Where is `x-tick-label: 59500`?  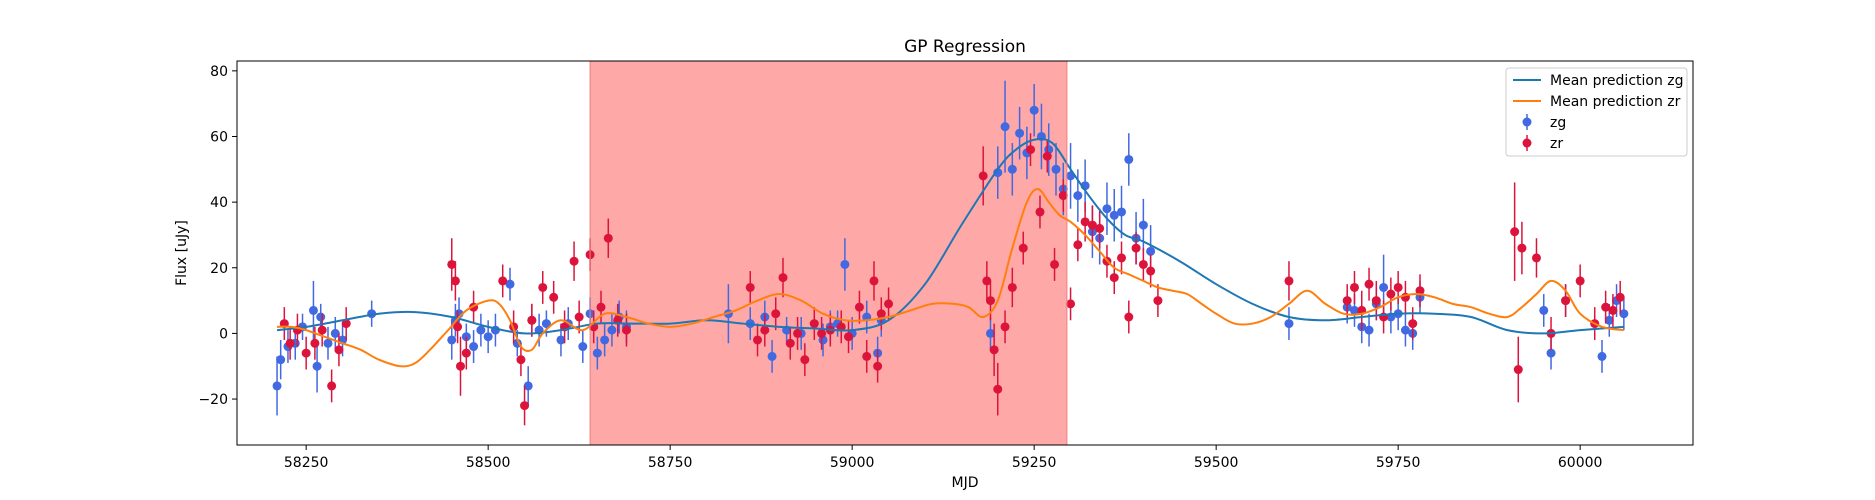 x-tick-label: 59500 is located at coordinates (1216, 463).